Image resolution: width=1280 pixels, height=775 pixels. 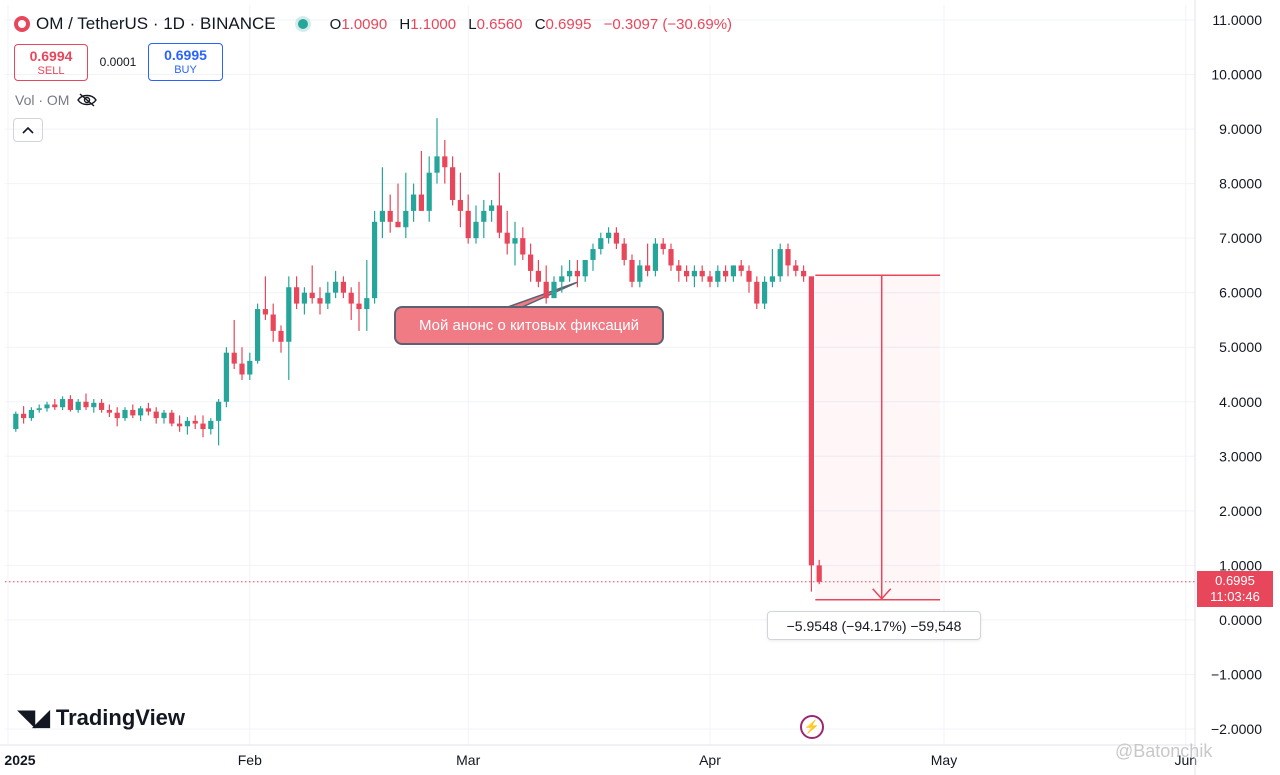 What do you see at coordinates (541, 295) in the screenshot?
I see `callout-pointer` at bounding box center [541, 295].